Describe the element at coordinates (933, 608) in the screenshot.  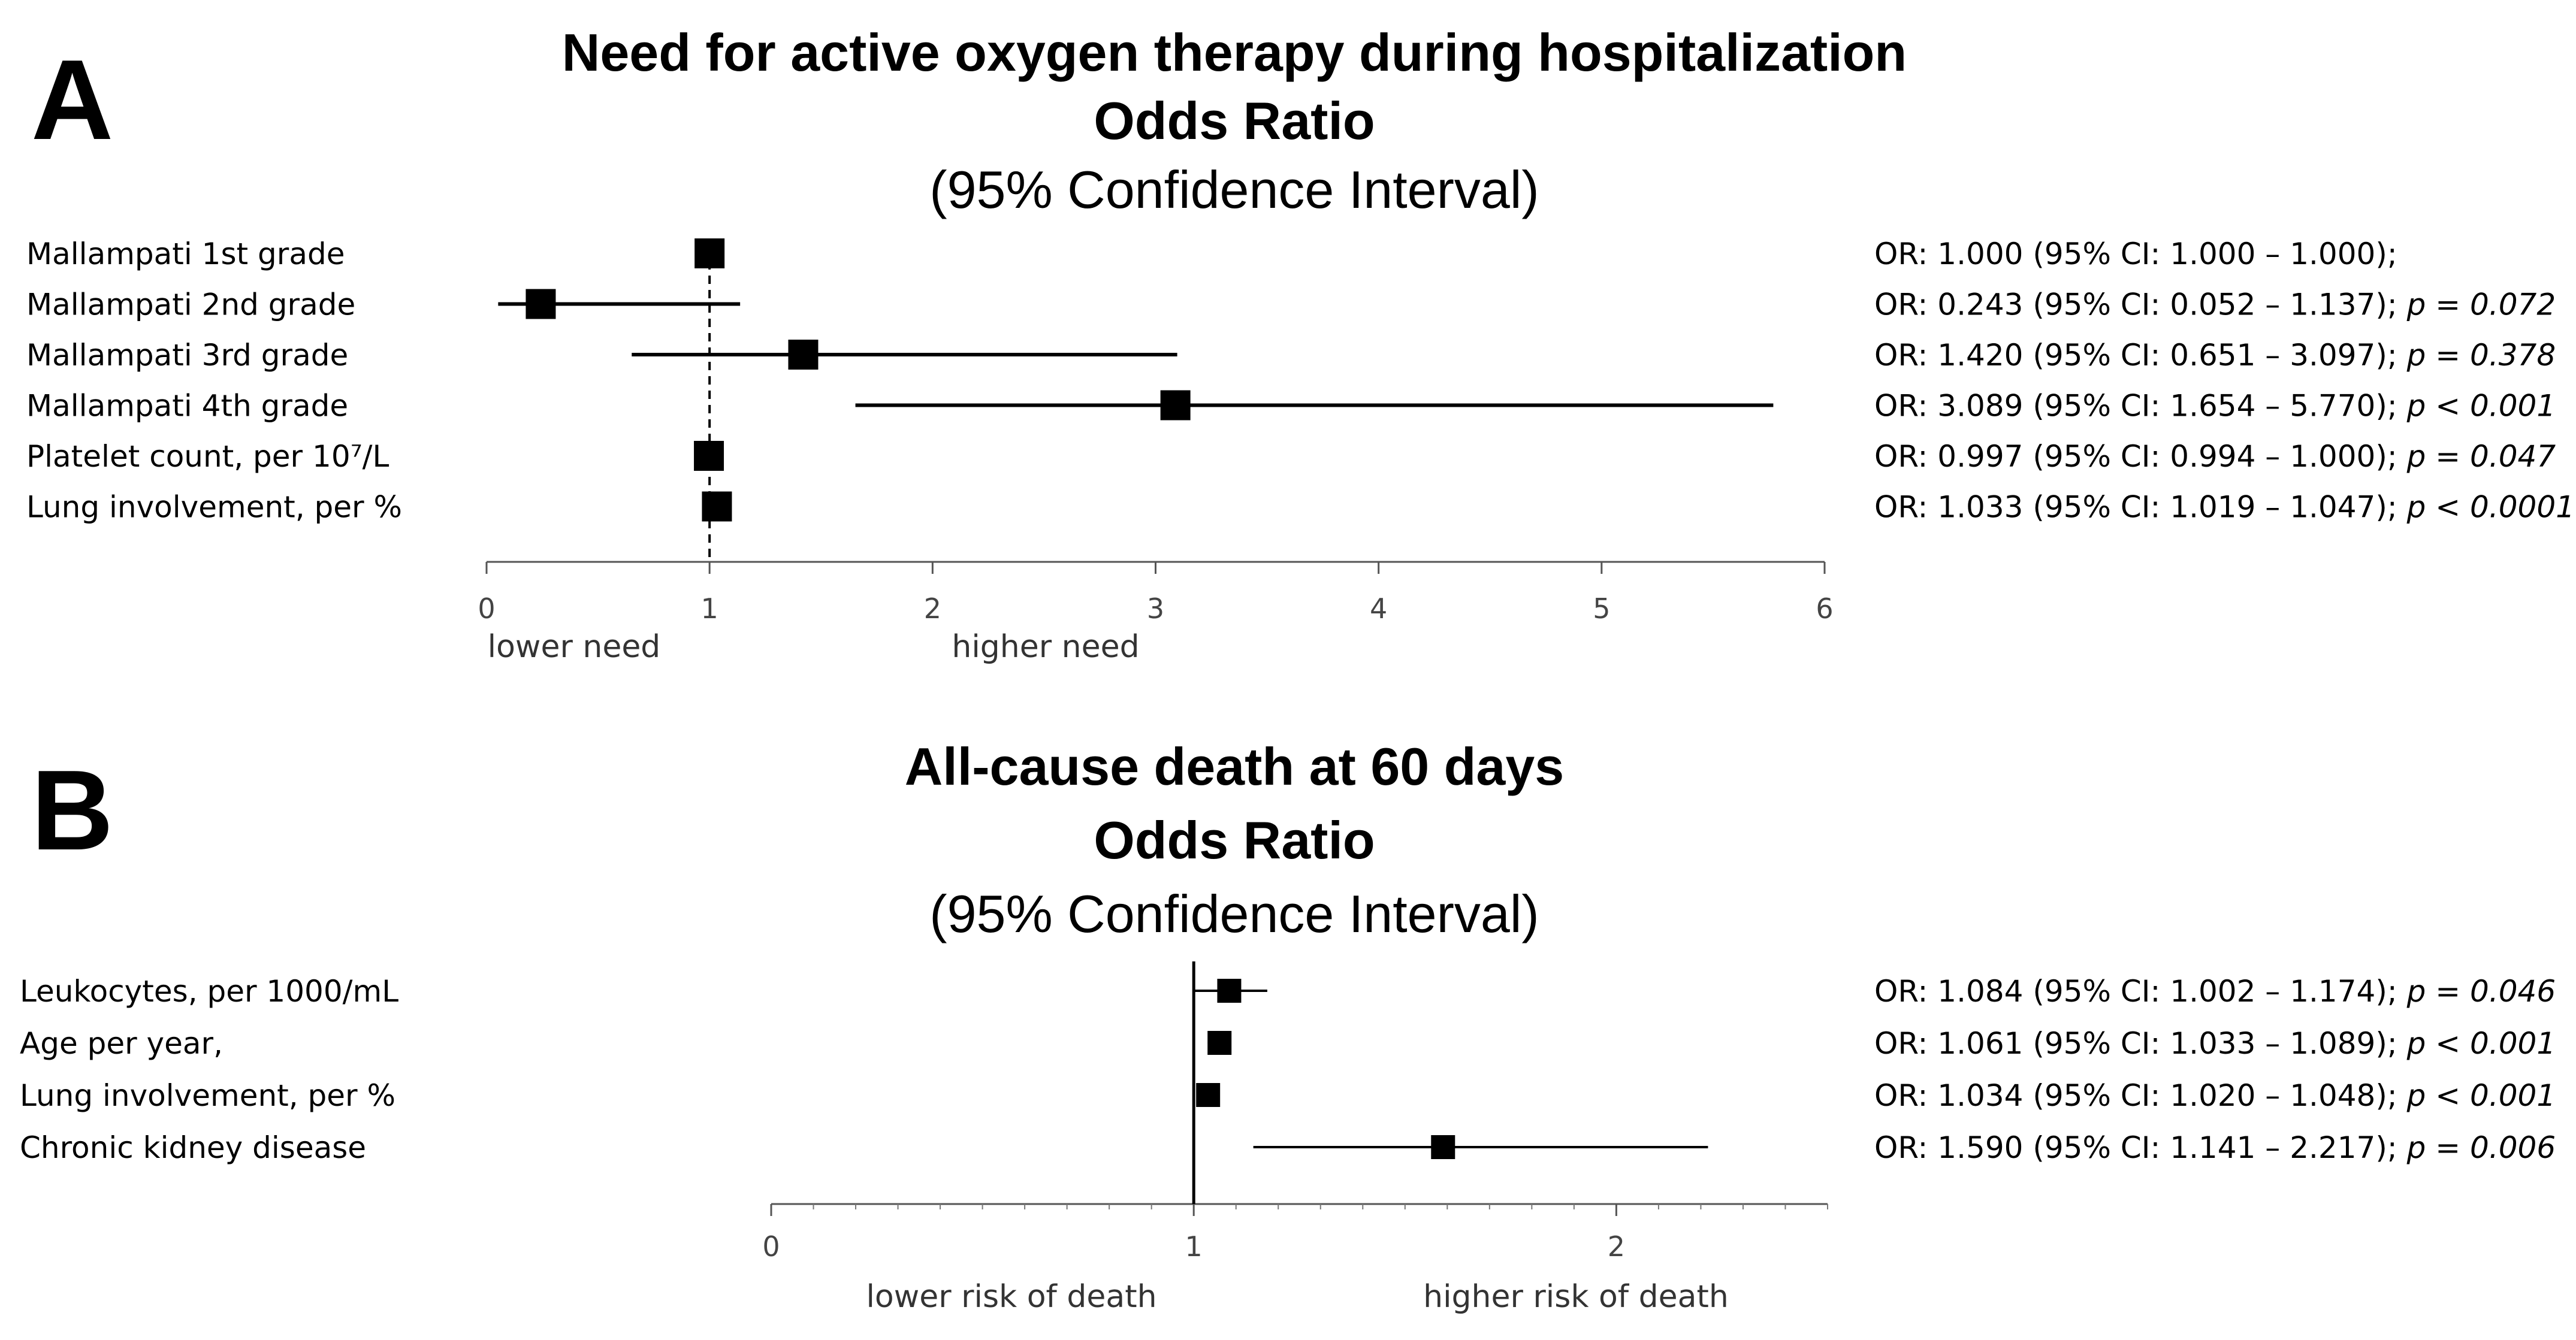
I see `panel-a-tick-label-2: 2` at that location.